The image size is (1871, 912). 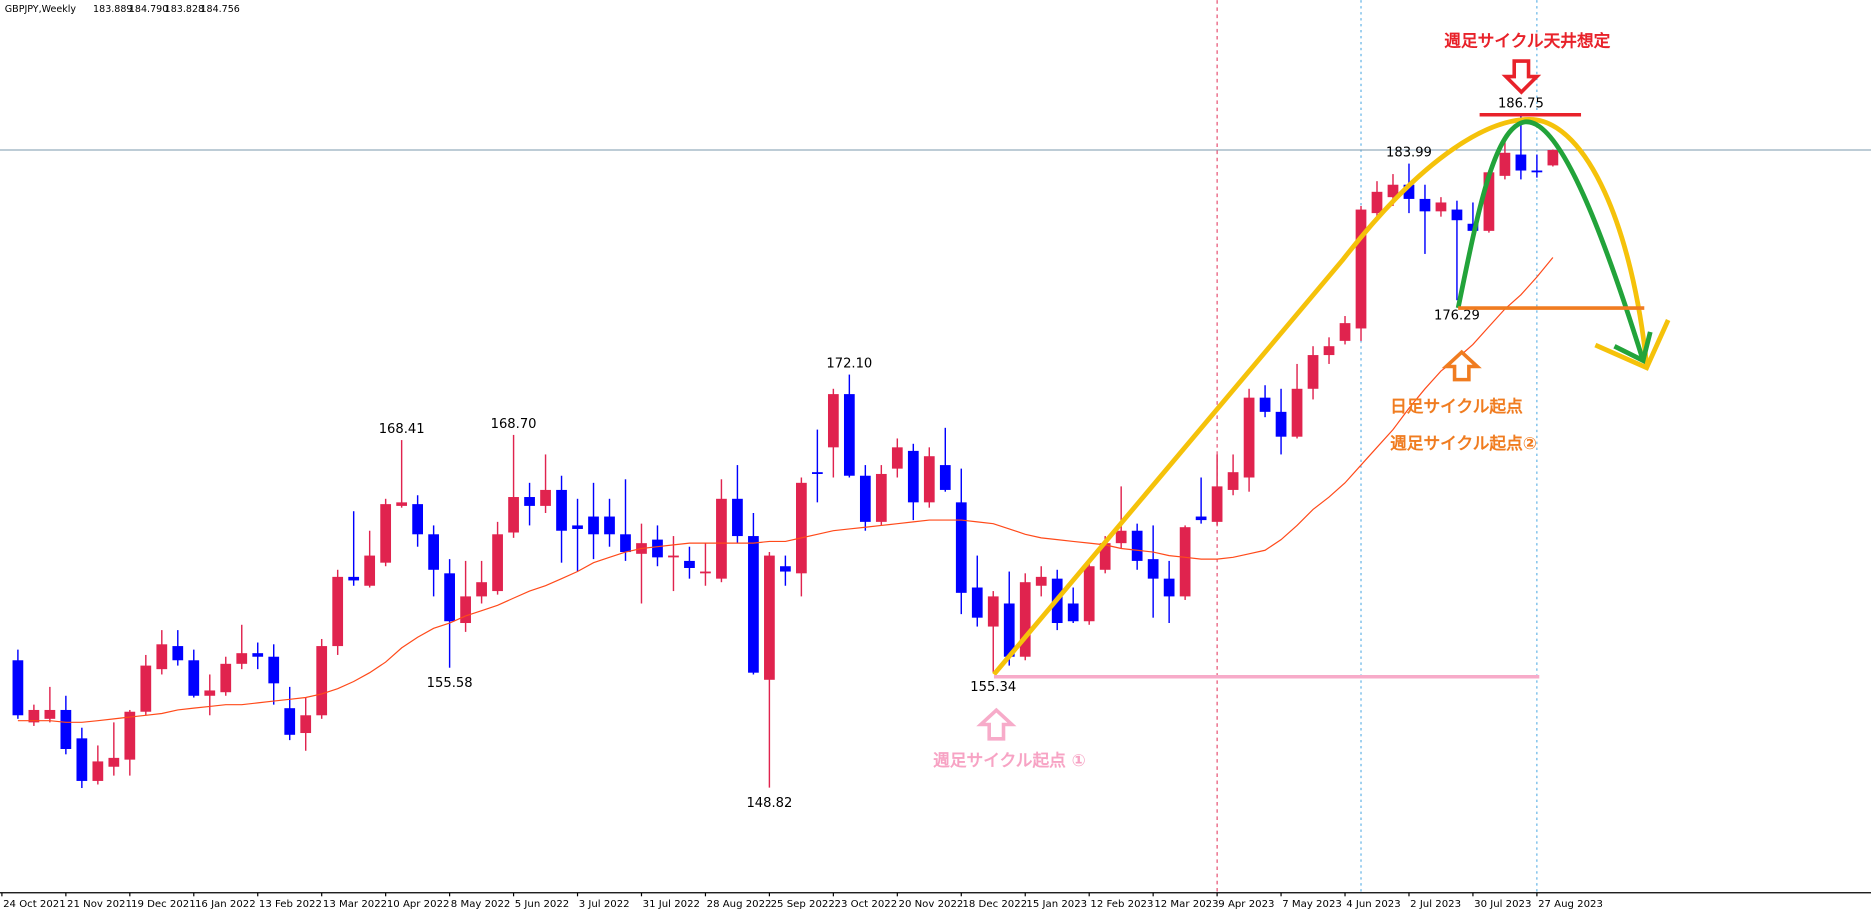 What do you see at coordinates (1456, 406) in the screenshot?
I see `annotation-text: 日足サイクル起点` at bounding box center [1456, 406].